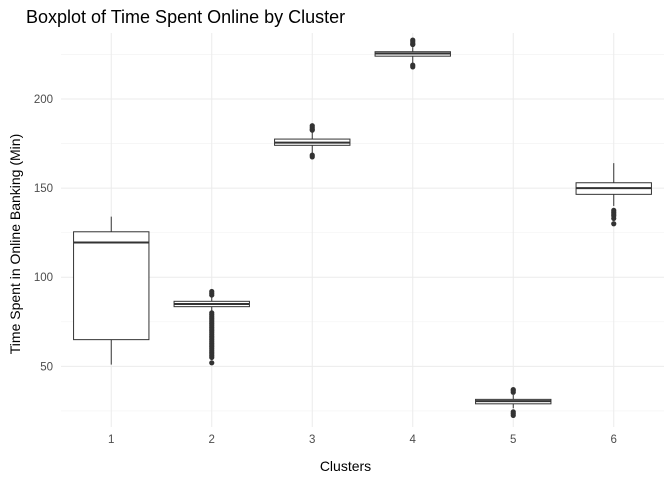 The image size is (672, 480). I want to click on x-tick-label: 2, so click(212, 440).